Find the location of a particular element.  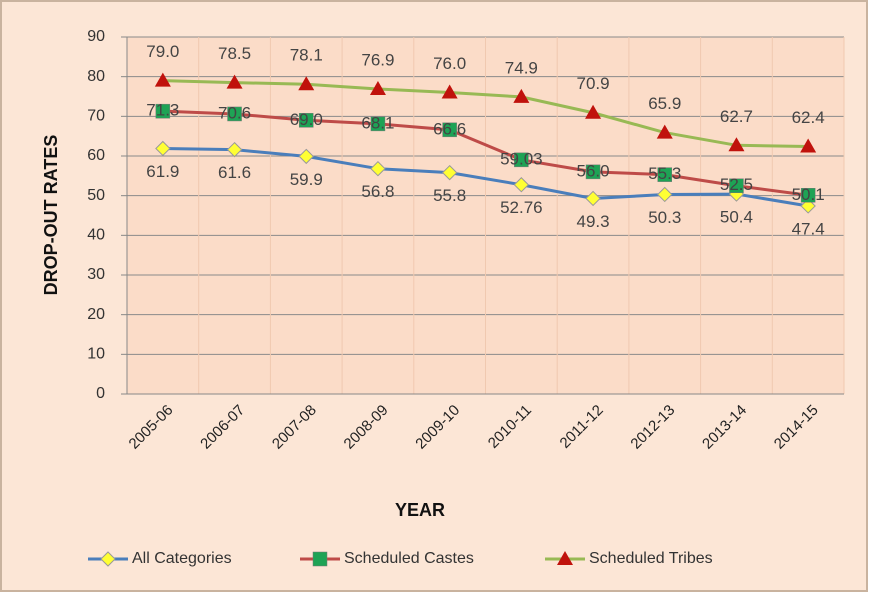

data-label: 47.4 is located at coordinates (808, 228).